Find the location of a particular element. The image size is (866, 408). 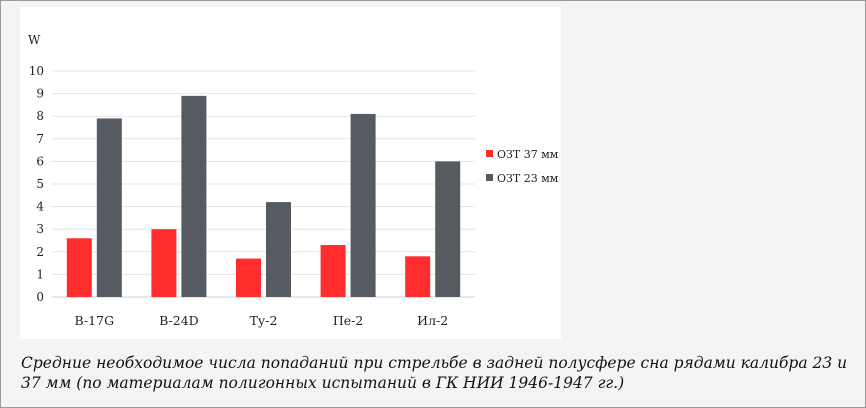

y-tick-label: 2 is located at coordinates (40, 252).